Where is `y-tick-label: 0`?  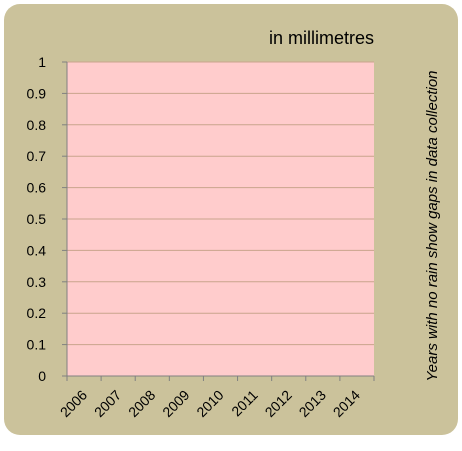
y-tick-label: 0 is located at coordinates (42, 376).